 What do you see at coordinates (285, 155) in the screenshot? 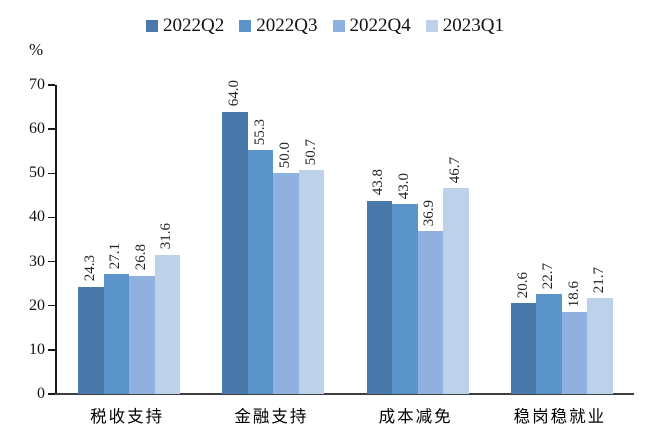
I see `bar-value-label: 50.0` at bounding box center [285, 155].